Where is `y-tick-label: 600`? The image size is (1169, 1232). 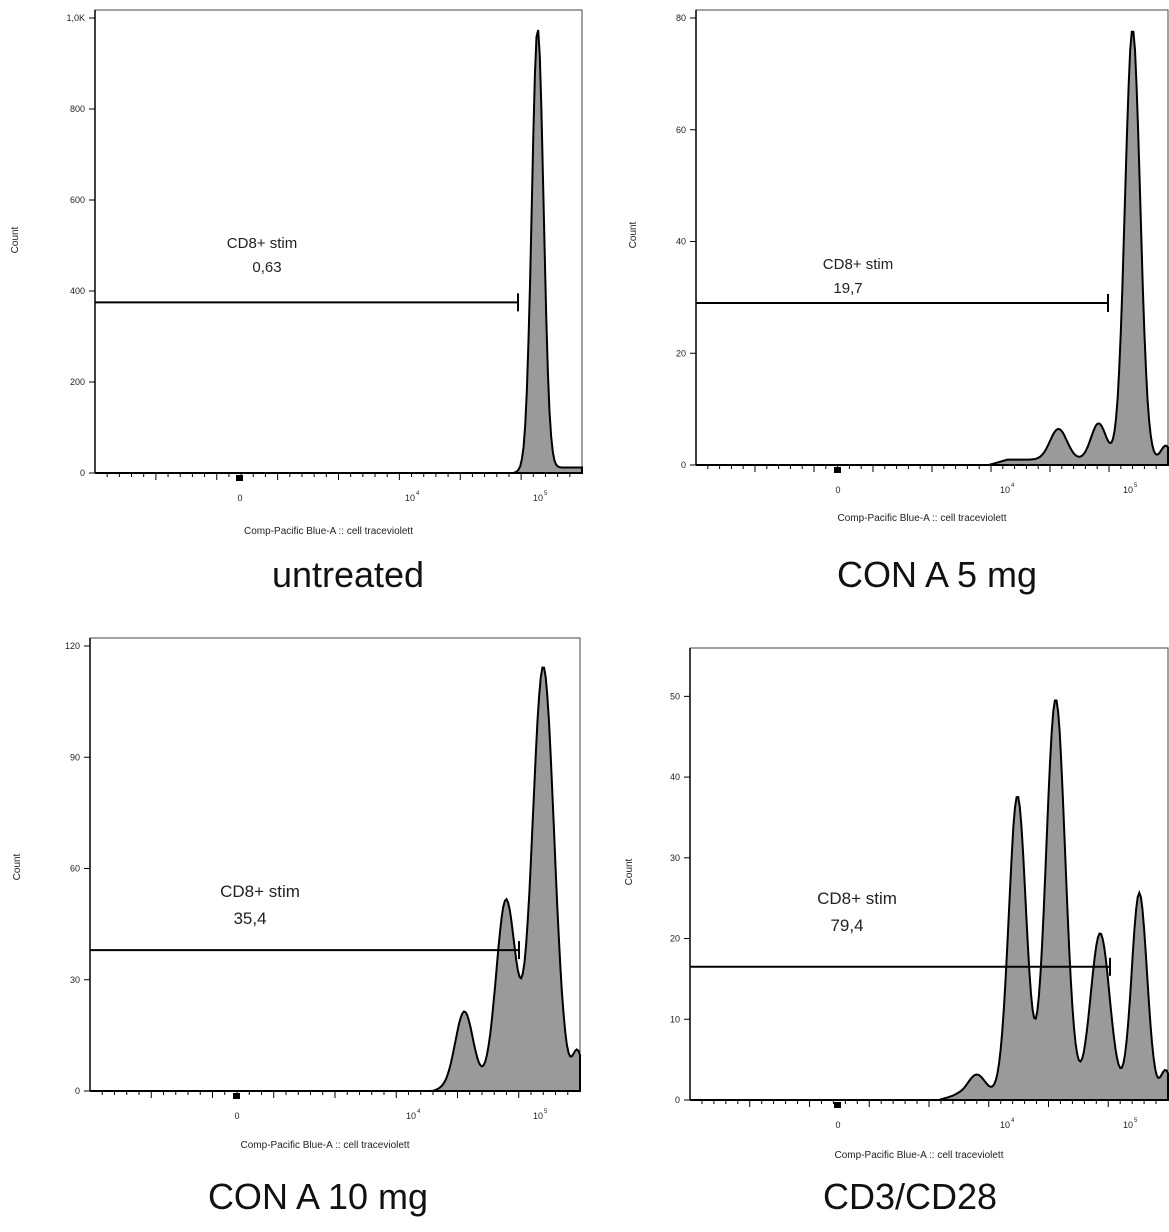 y-tick-label: 600 is located at coordinates (77, 200).